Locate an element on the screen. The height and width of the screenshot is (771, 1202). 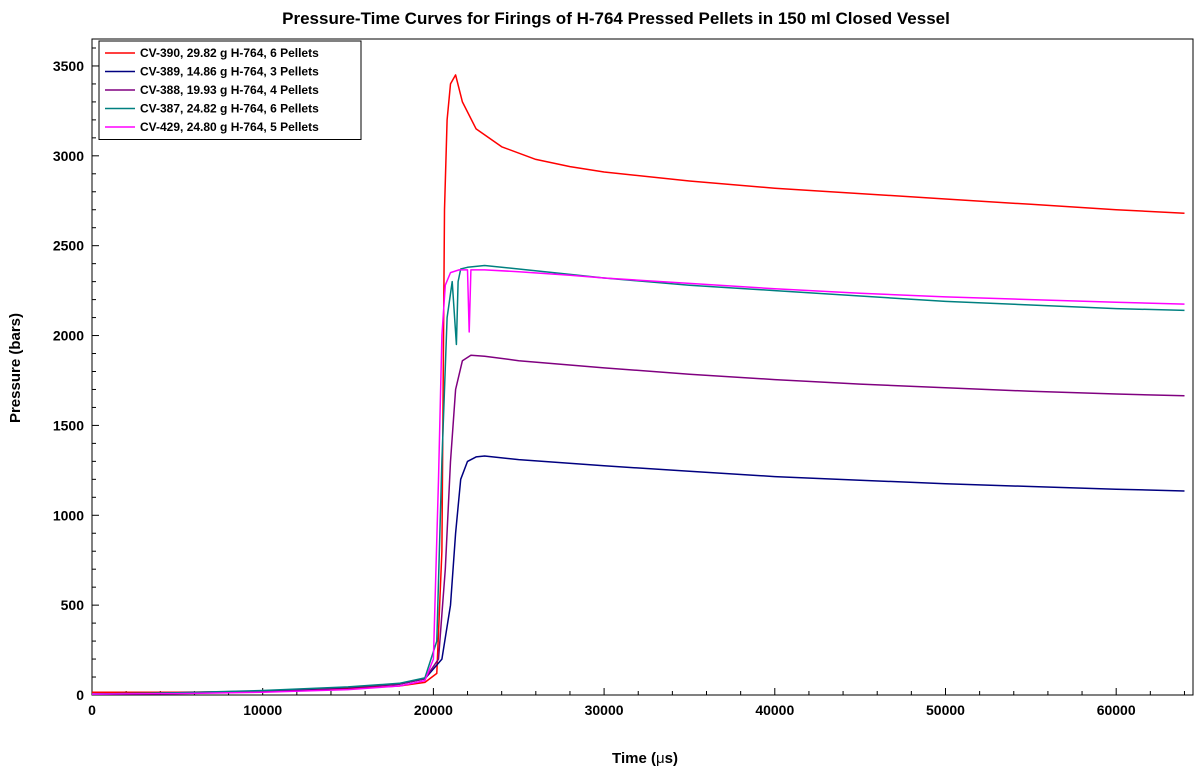
x-tick-label: 0 is located at coordinates (92, 710).